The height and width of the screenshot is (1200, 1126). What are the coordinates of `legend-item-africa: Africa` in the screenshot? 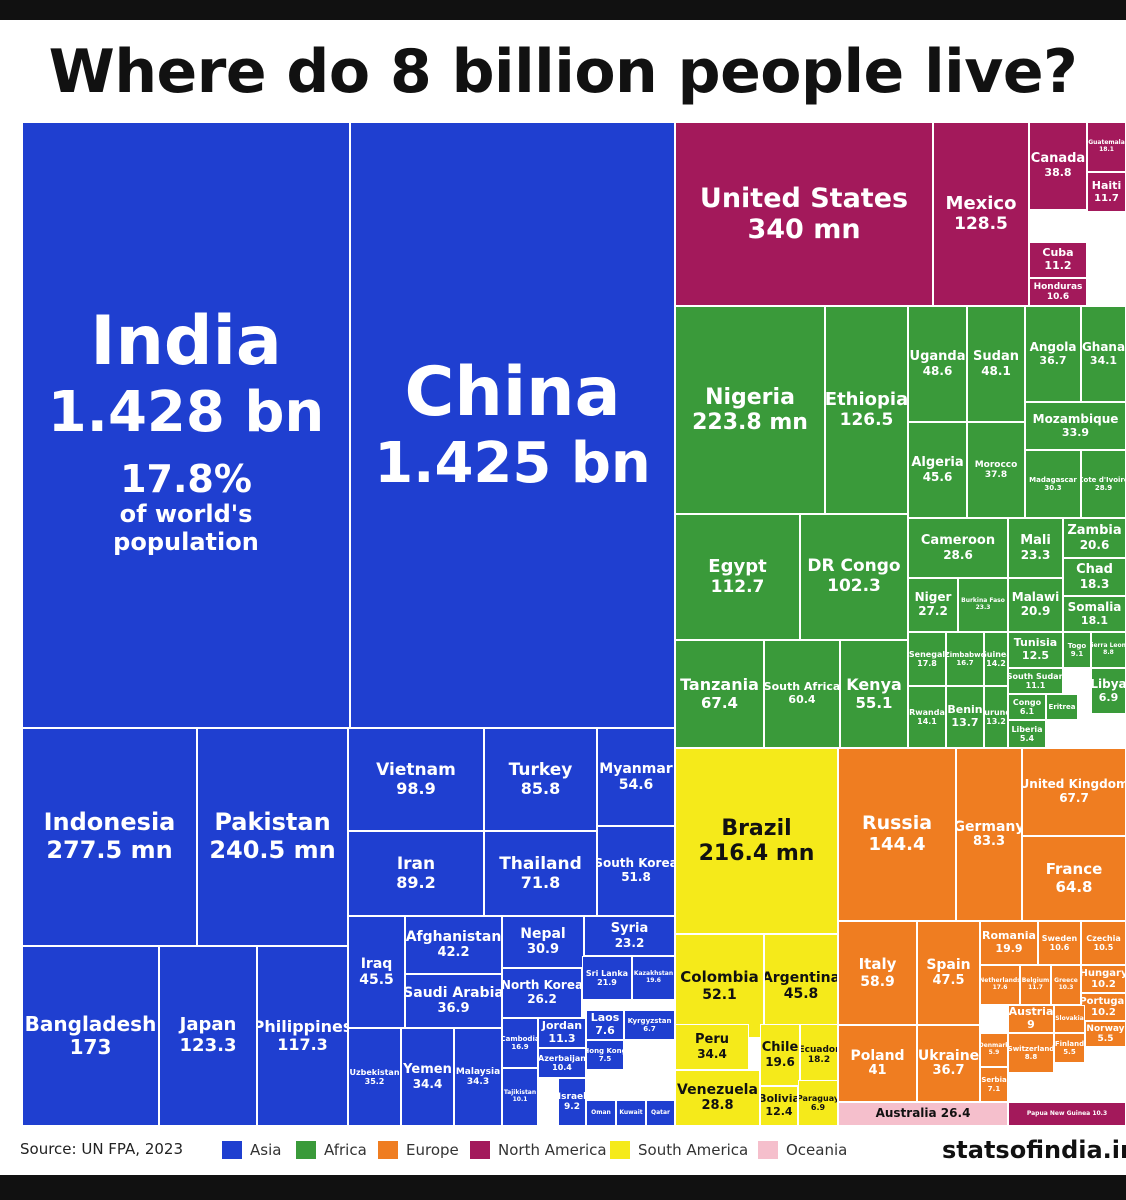 It's located at (331, 1150).